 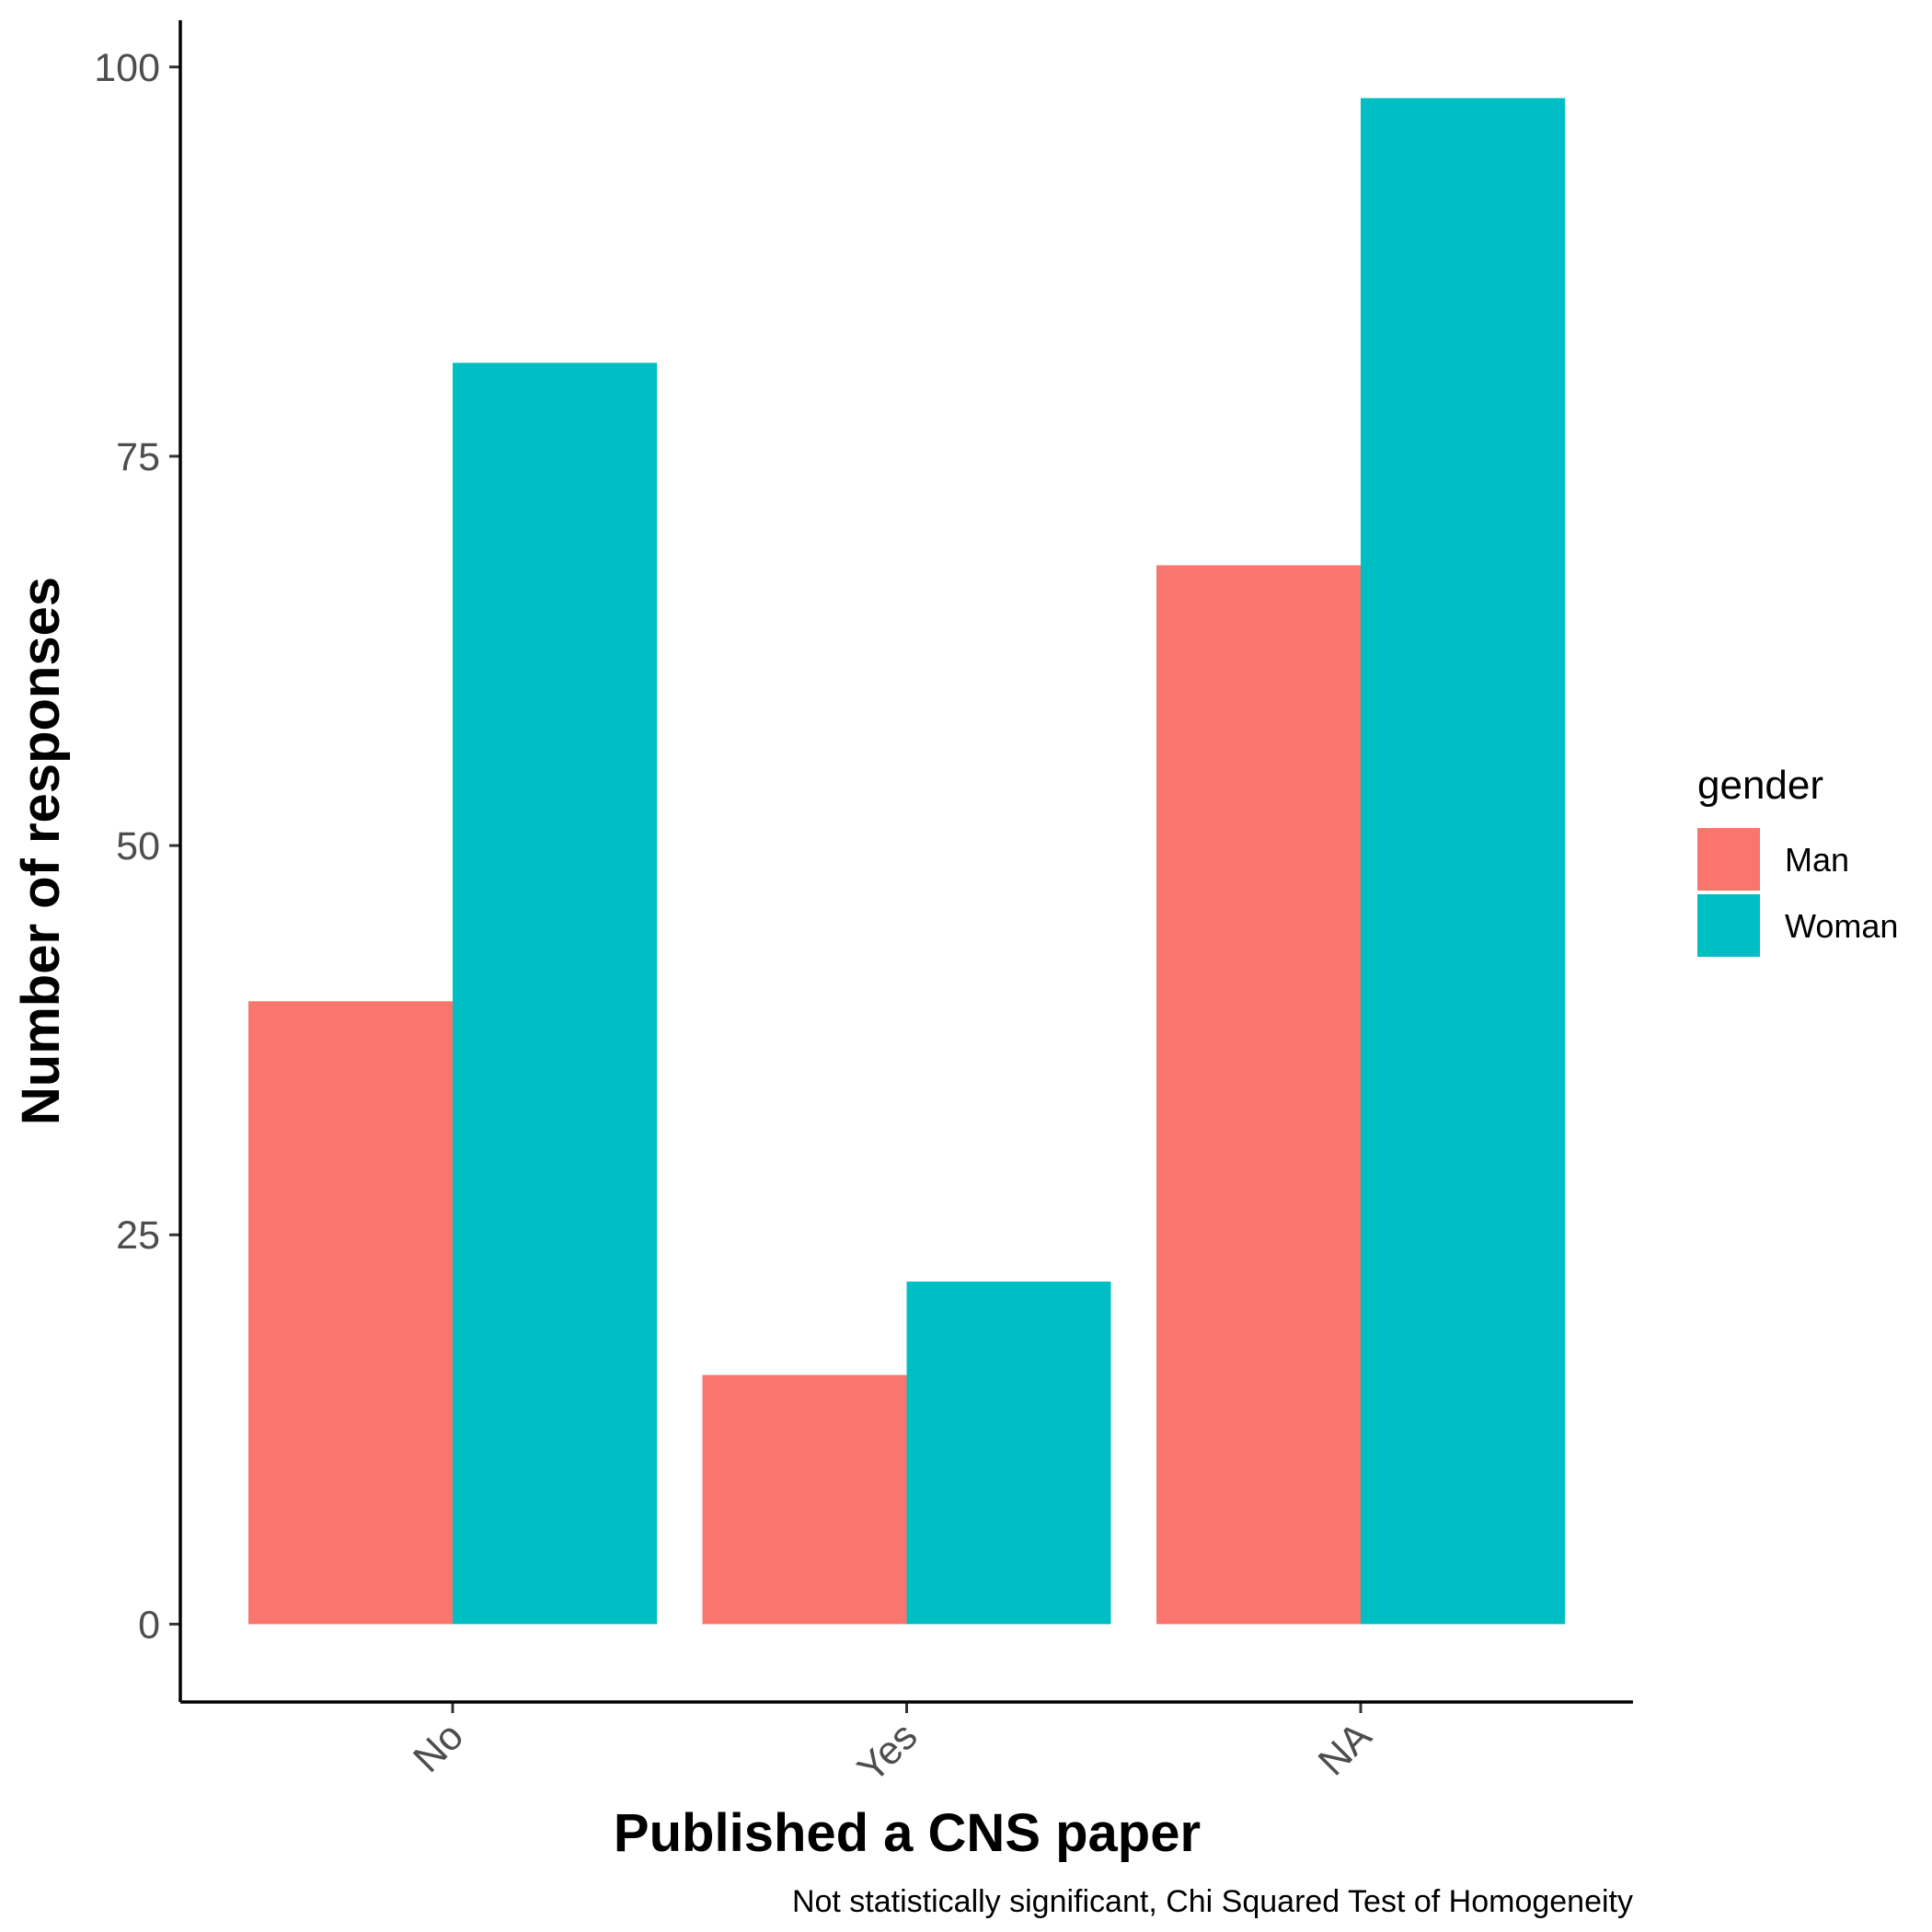 I want to click on legend-swatch-man, so click(x=1728, y=859).